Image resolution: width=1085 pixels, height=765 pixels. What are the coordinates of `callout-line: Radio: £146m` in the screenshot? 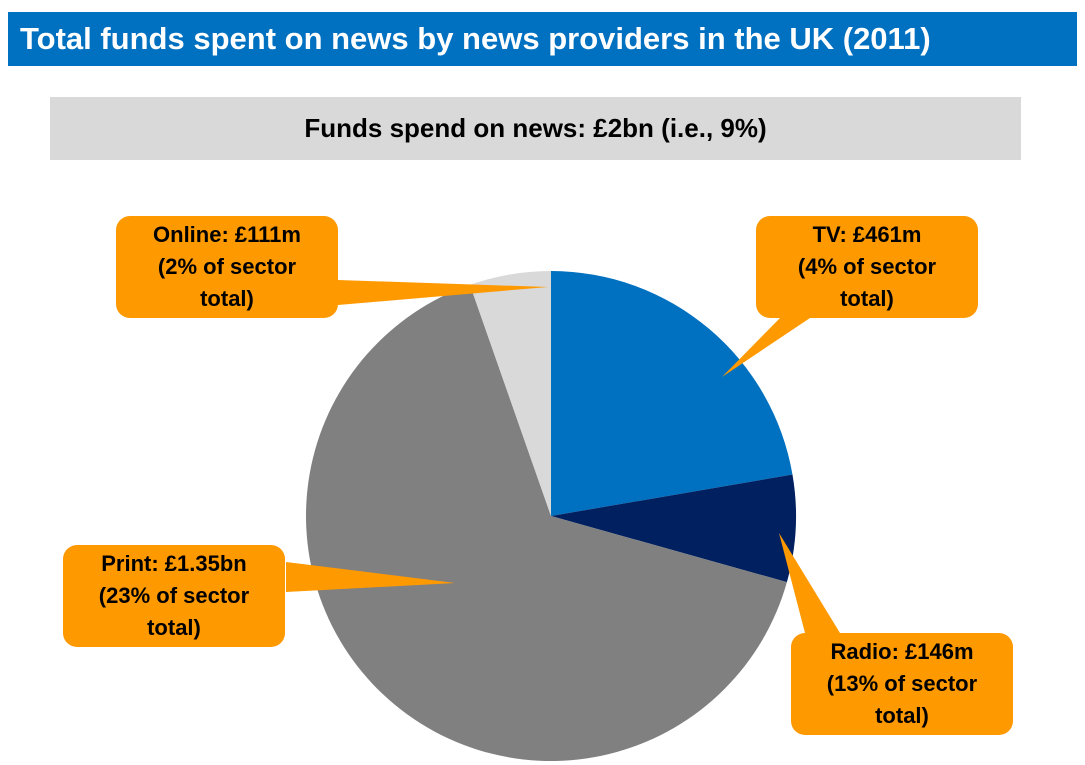 It's located at (902, 651).